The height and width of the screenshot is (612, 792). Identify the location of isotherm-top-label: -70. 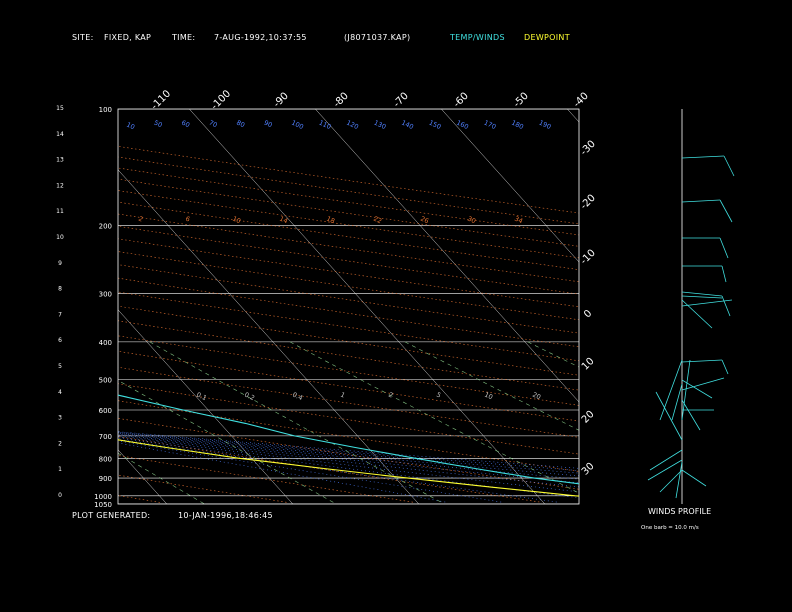
(401, 100).